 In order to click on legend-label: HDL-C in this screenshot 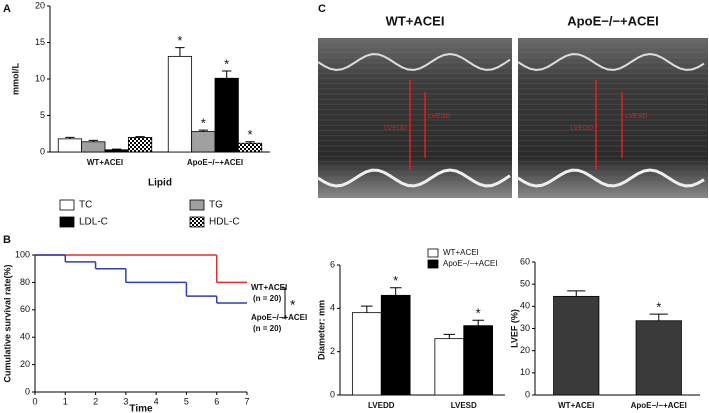, I will do `click(224, 222)`.